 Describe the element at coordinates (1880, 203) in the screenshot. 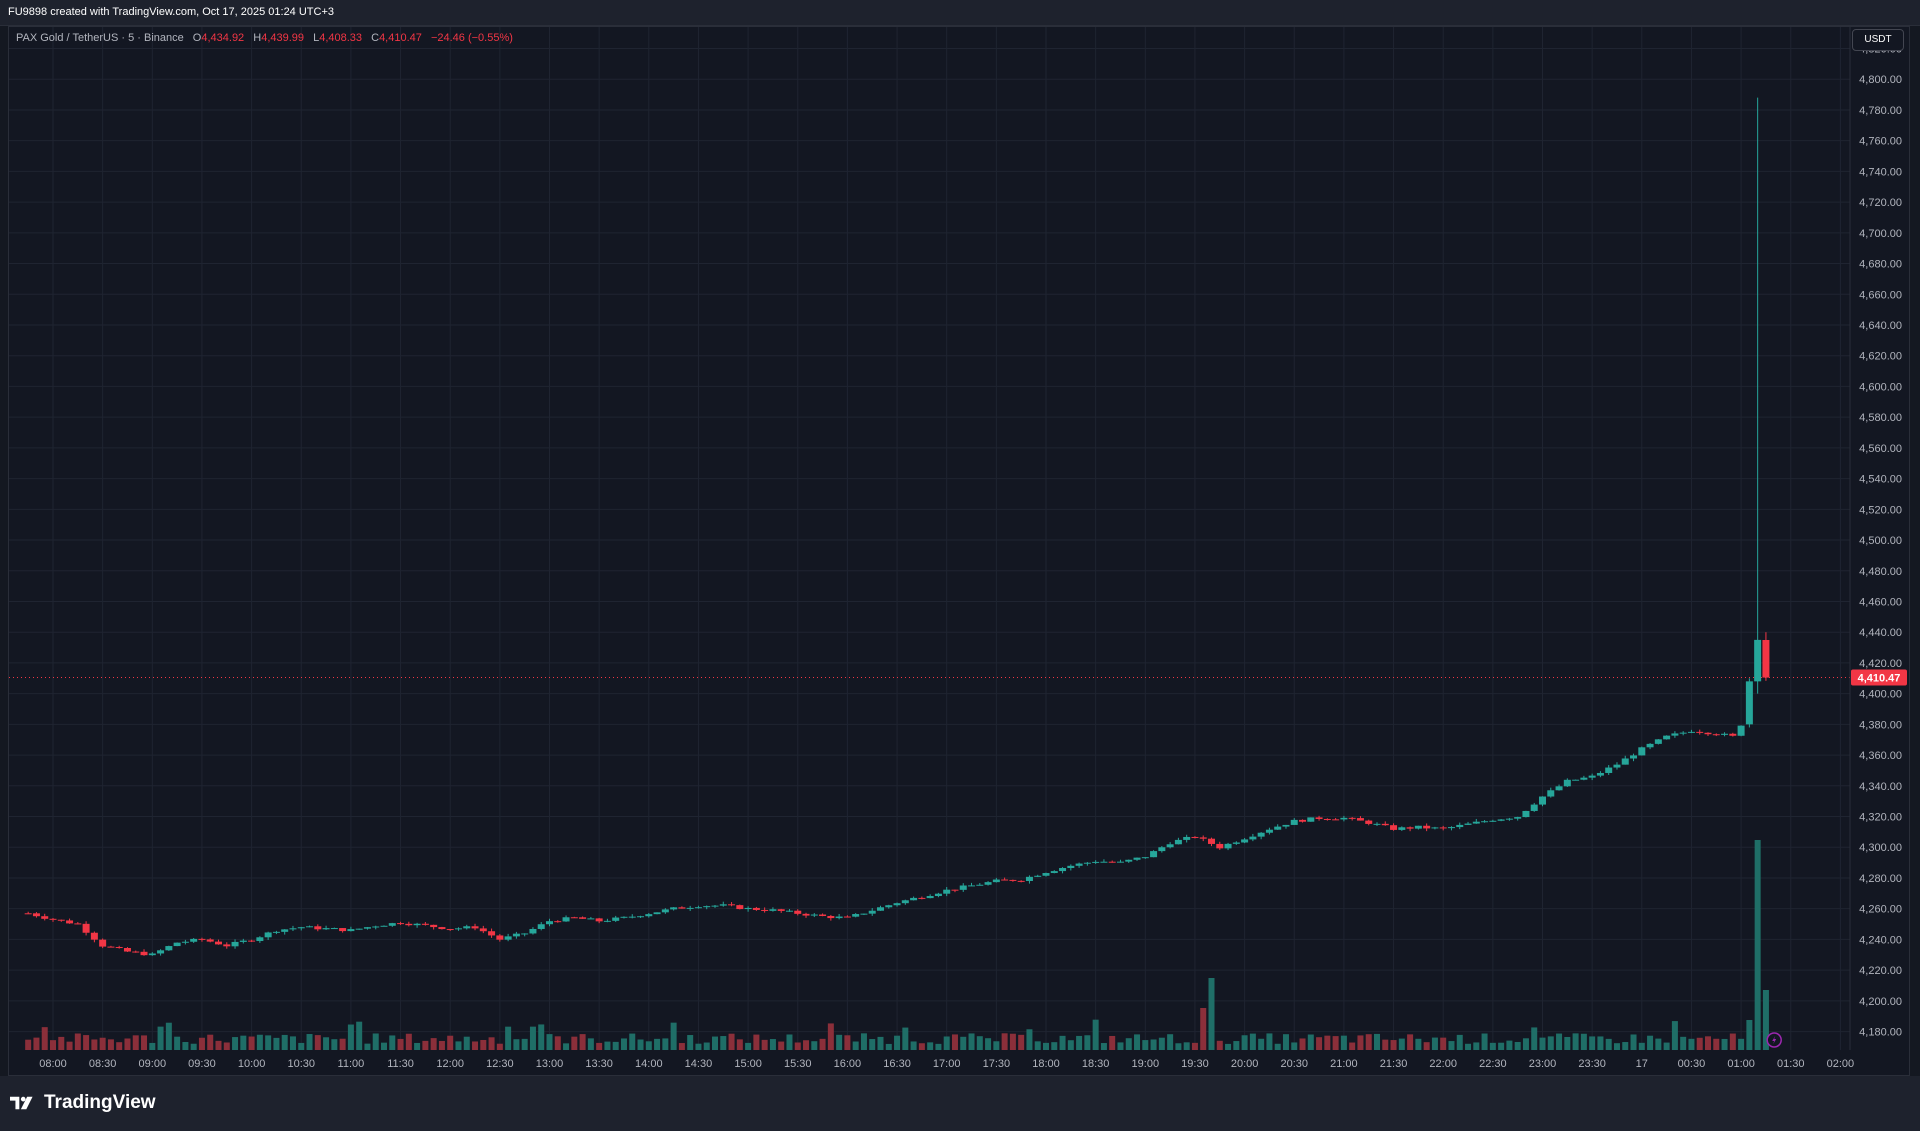

I see `price-tick-label: 4,720.00` at that location.